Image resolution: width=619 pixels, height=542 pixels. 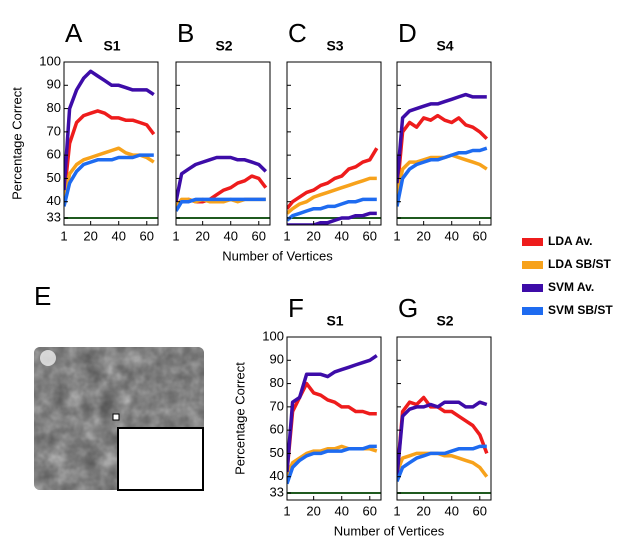 I want to click on panel: B S2 1 20 40 60, so click(x=221, y=130).